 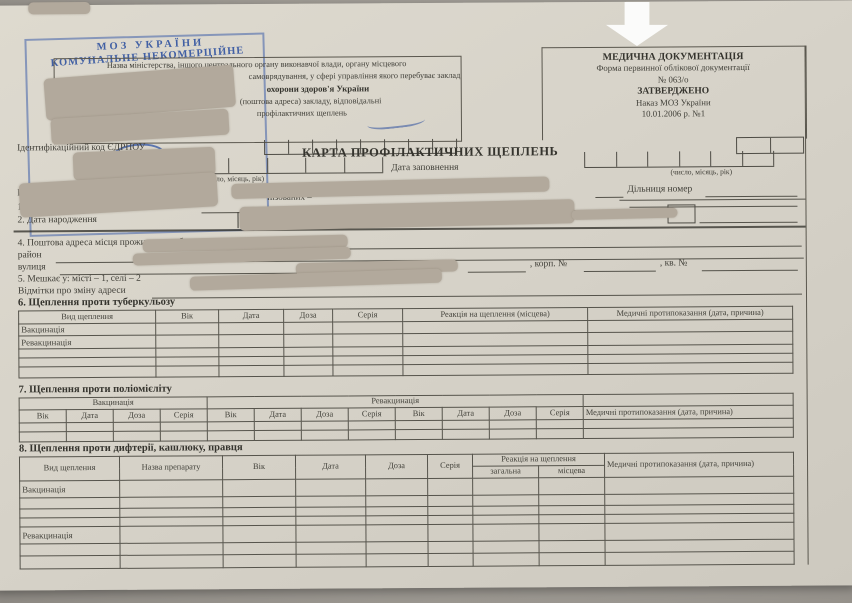 I want to click on date-caption-right: (число, місяць, рік), so click(x=701, y=172).